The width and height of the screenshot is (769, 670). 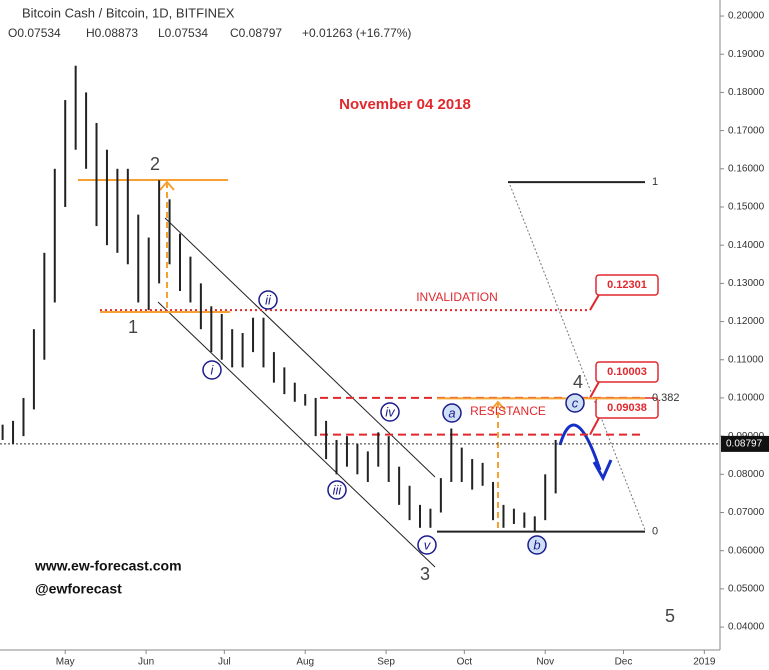 What do you see at coordinates (305, 662) in the screenshot?
I see `x-tick-label: Aug` at bounding box center [305, 662].